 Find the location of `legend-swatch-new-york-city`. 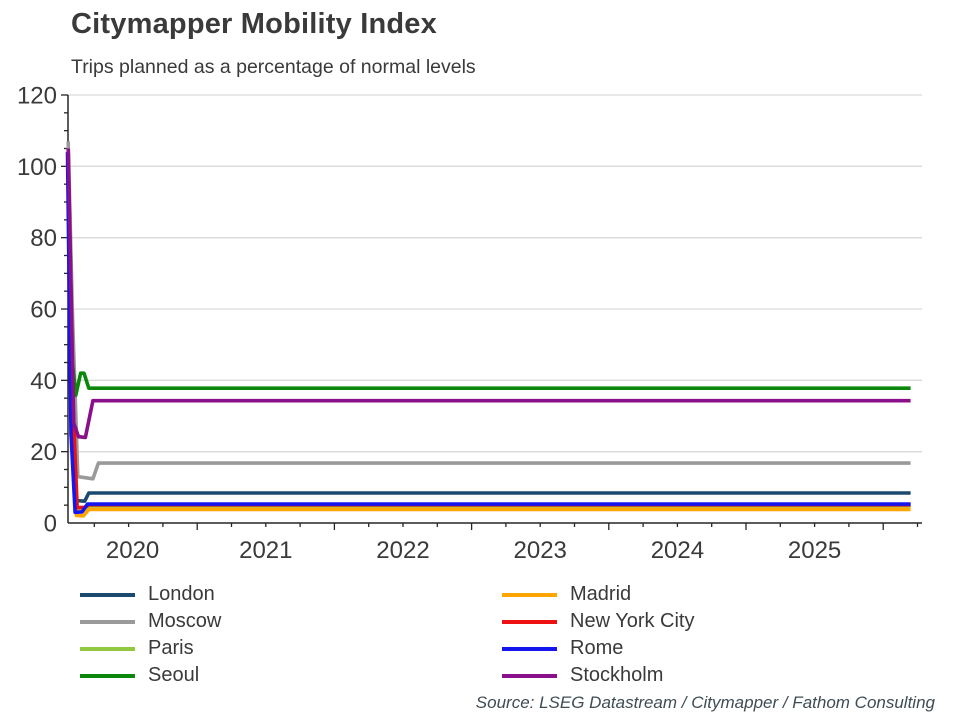

legend-swatch-new-york-city is located at coordinates (529, 621).